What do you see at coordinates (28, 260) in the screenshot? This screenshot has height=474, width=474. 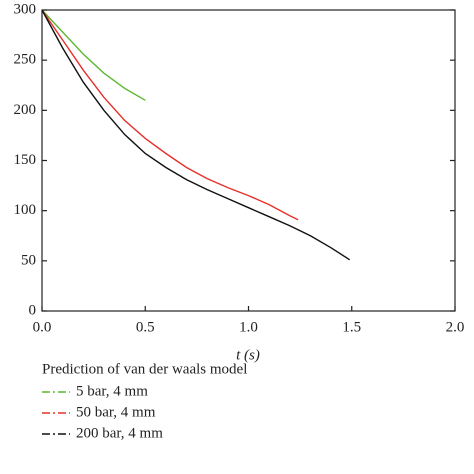 I see `y-tick-label: 50` at bounding box center [28, 260].